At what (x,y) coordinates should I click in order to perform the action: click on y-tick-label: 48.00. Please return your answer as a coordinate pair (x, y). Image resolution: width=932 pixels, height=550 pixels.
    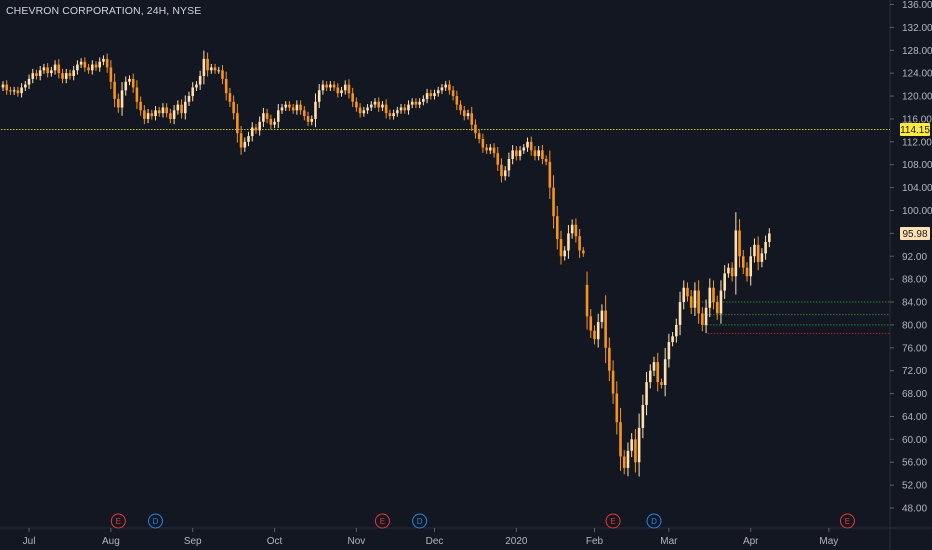
    Looking at the image, I should click on (914, 509).